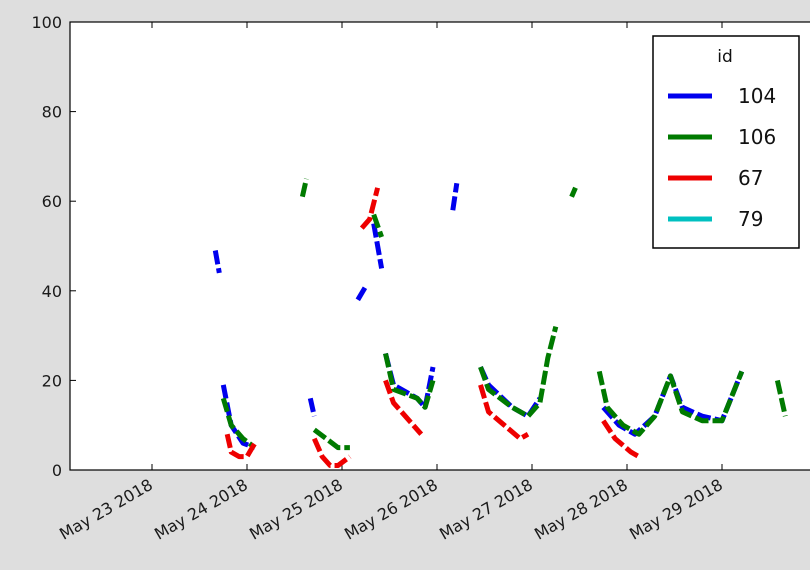  What do you see at coordinates (201, 509) in the screenshot?
I see `x-tick-label: May 24 2018` at bounding box center [201, 509].